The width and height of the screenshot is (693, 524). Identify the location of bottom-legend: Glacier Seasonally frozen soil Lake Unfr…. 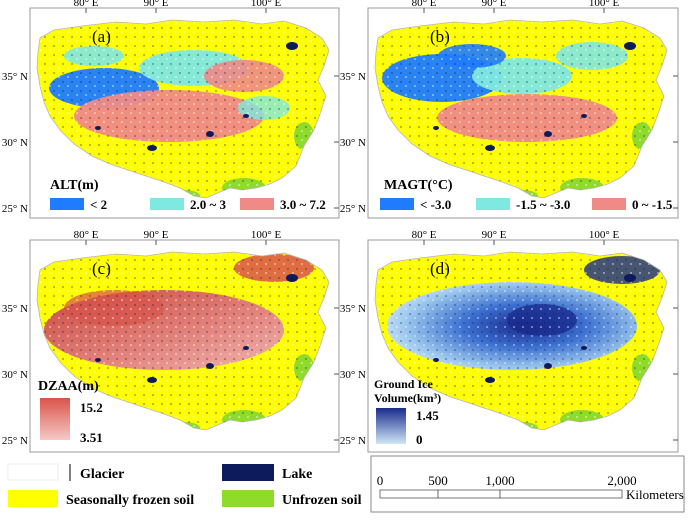
(184, 485).